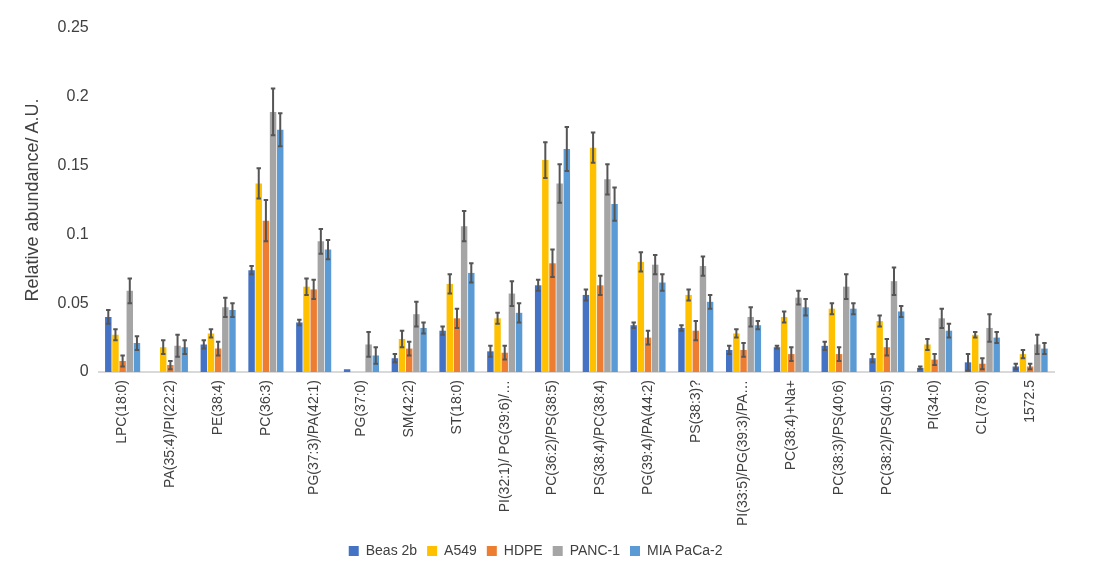 The image size is (1094, 578). What do you see at coordinates (933, 404) in the screenshot?
I see `x-tick-label: PI(34:0)` at bounding box center [933, 404].